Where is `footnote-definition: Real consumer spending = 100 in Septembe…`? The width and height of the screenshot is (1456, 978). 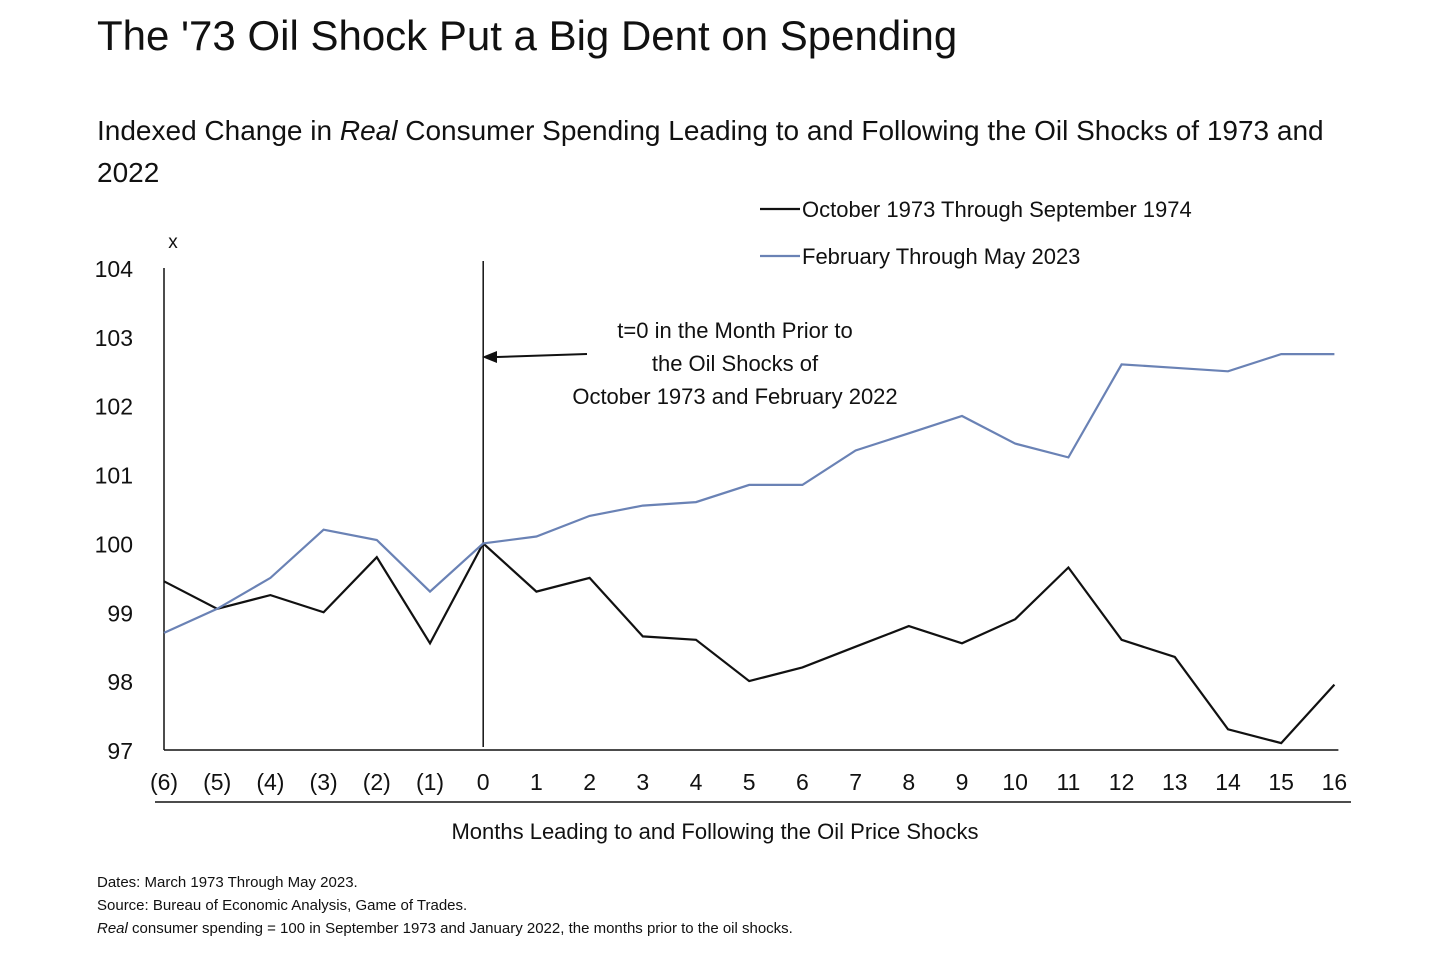 footnote-definition: Real consumer spending = 100 in Septembe… is located at coordinates (445, 928).